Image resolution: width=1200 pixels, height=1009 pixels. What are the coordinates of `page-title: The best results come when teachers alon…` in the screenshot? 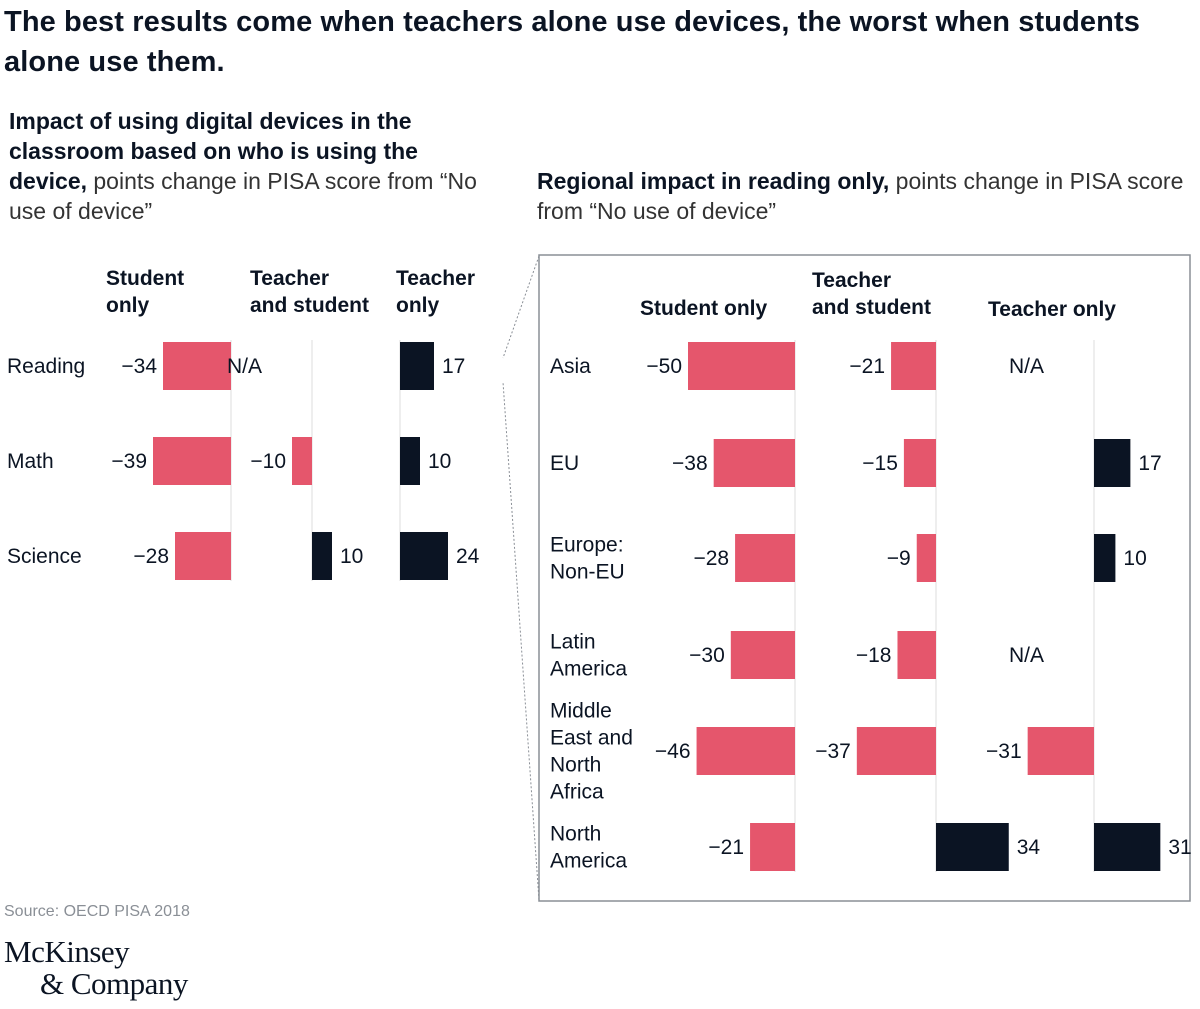 It's located at (572, 42).